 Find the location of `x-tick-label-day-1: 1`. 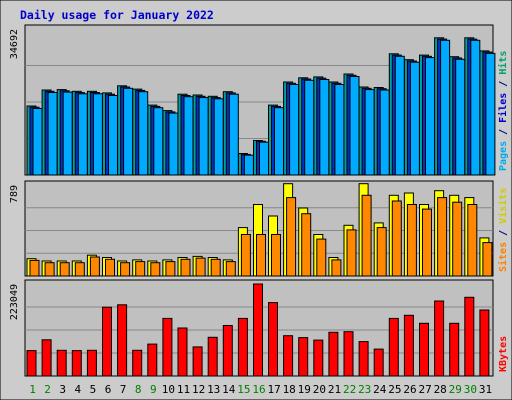

x-tick-label-day-1: 1 is located at coordinates (32, 389).